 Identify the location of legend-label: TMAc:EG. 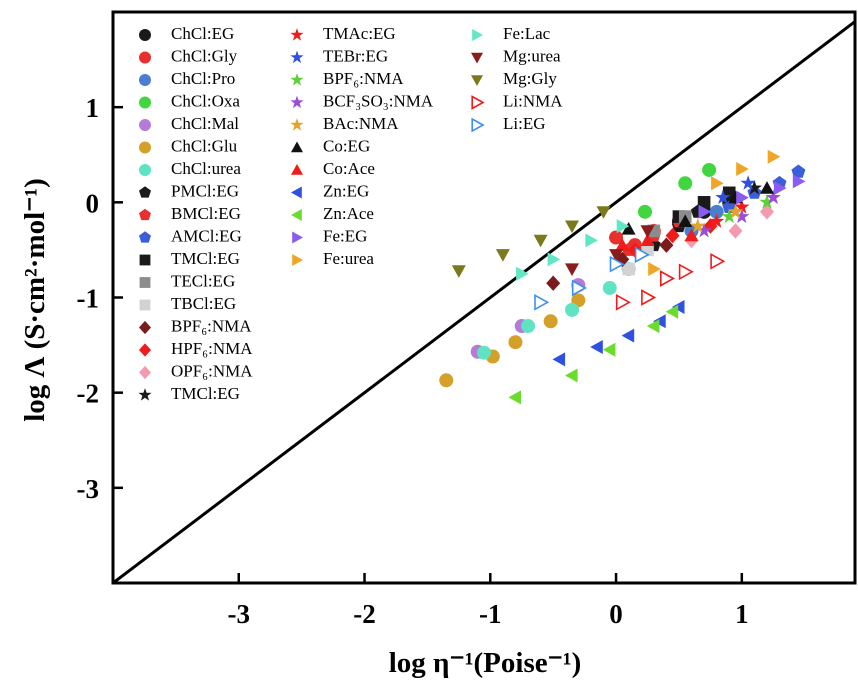
(359, 33).